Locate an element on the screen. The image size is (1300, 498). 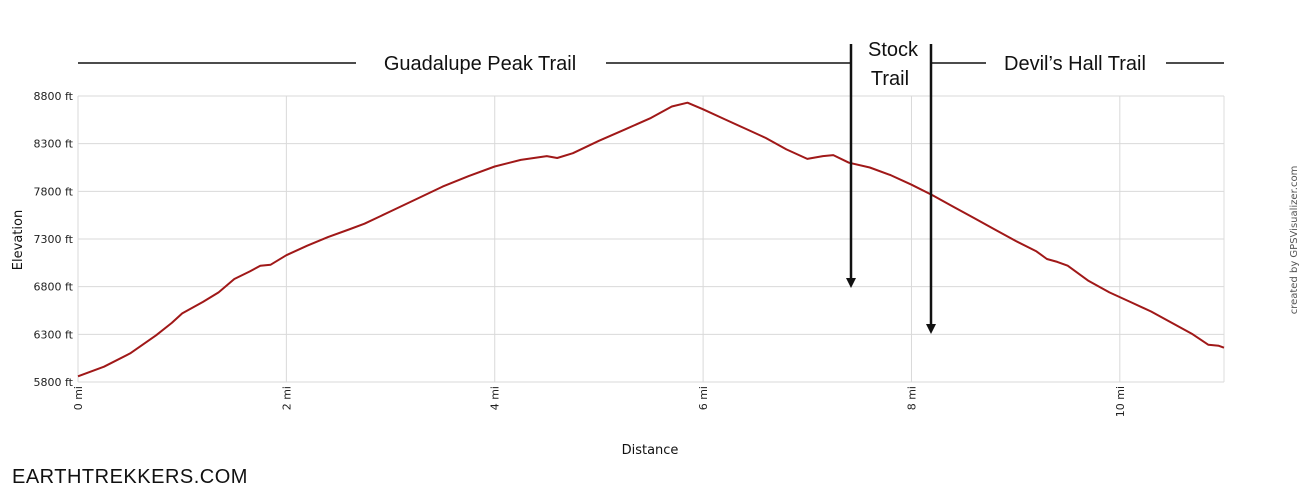
x-tick-label: 2 mi is located at coordinates (286, 398).